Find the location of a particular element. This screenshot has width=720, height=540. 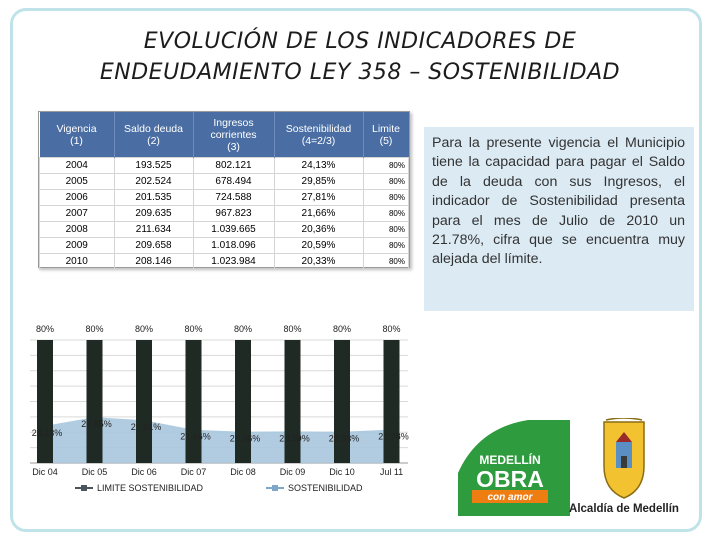

x-tick-label: Dic 10 is located at coordinates (342, 472).